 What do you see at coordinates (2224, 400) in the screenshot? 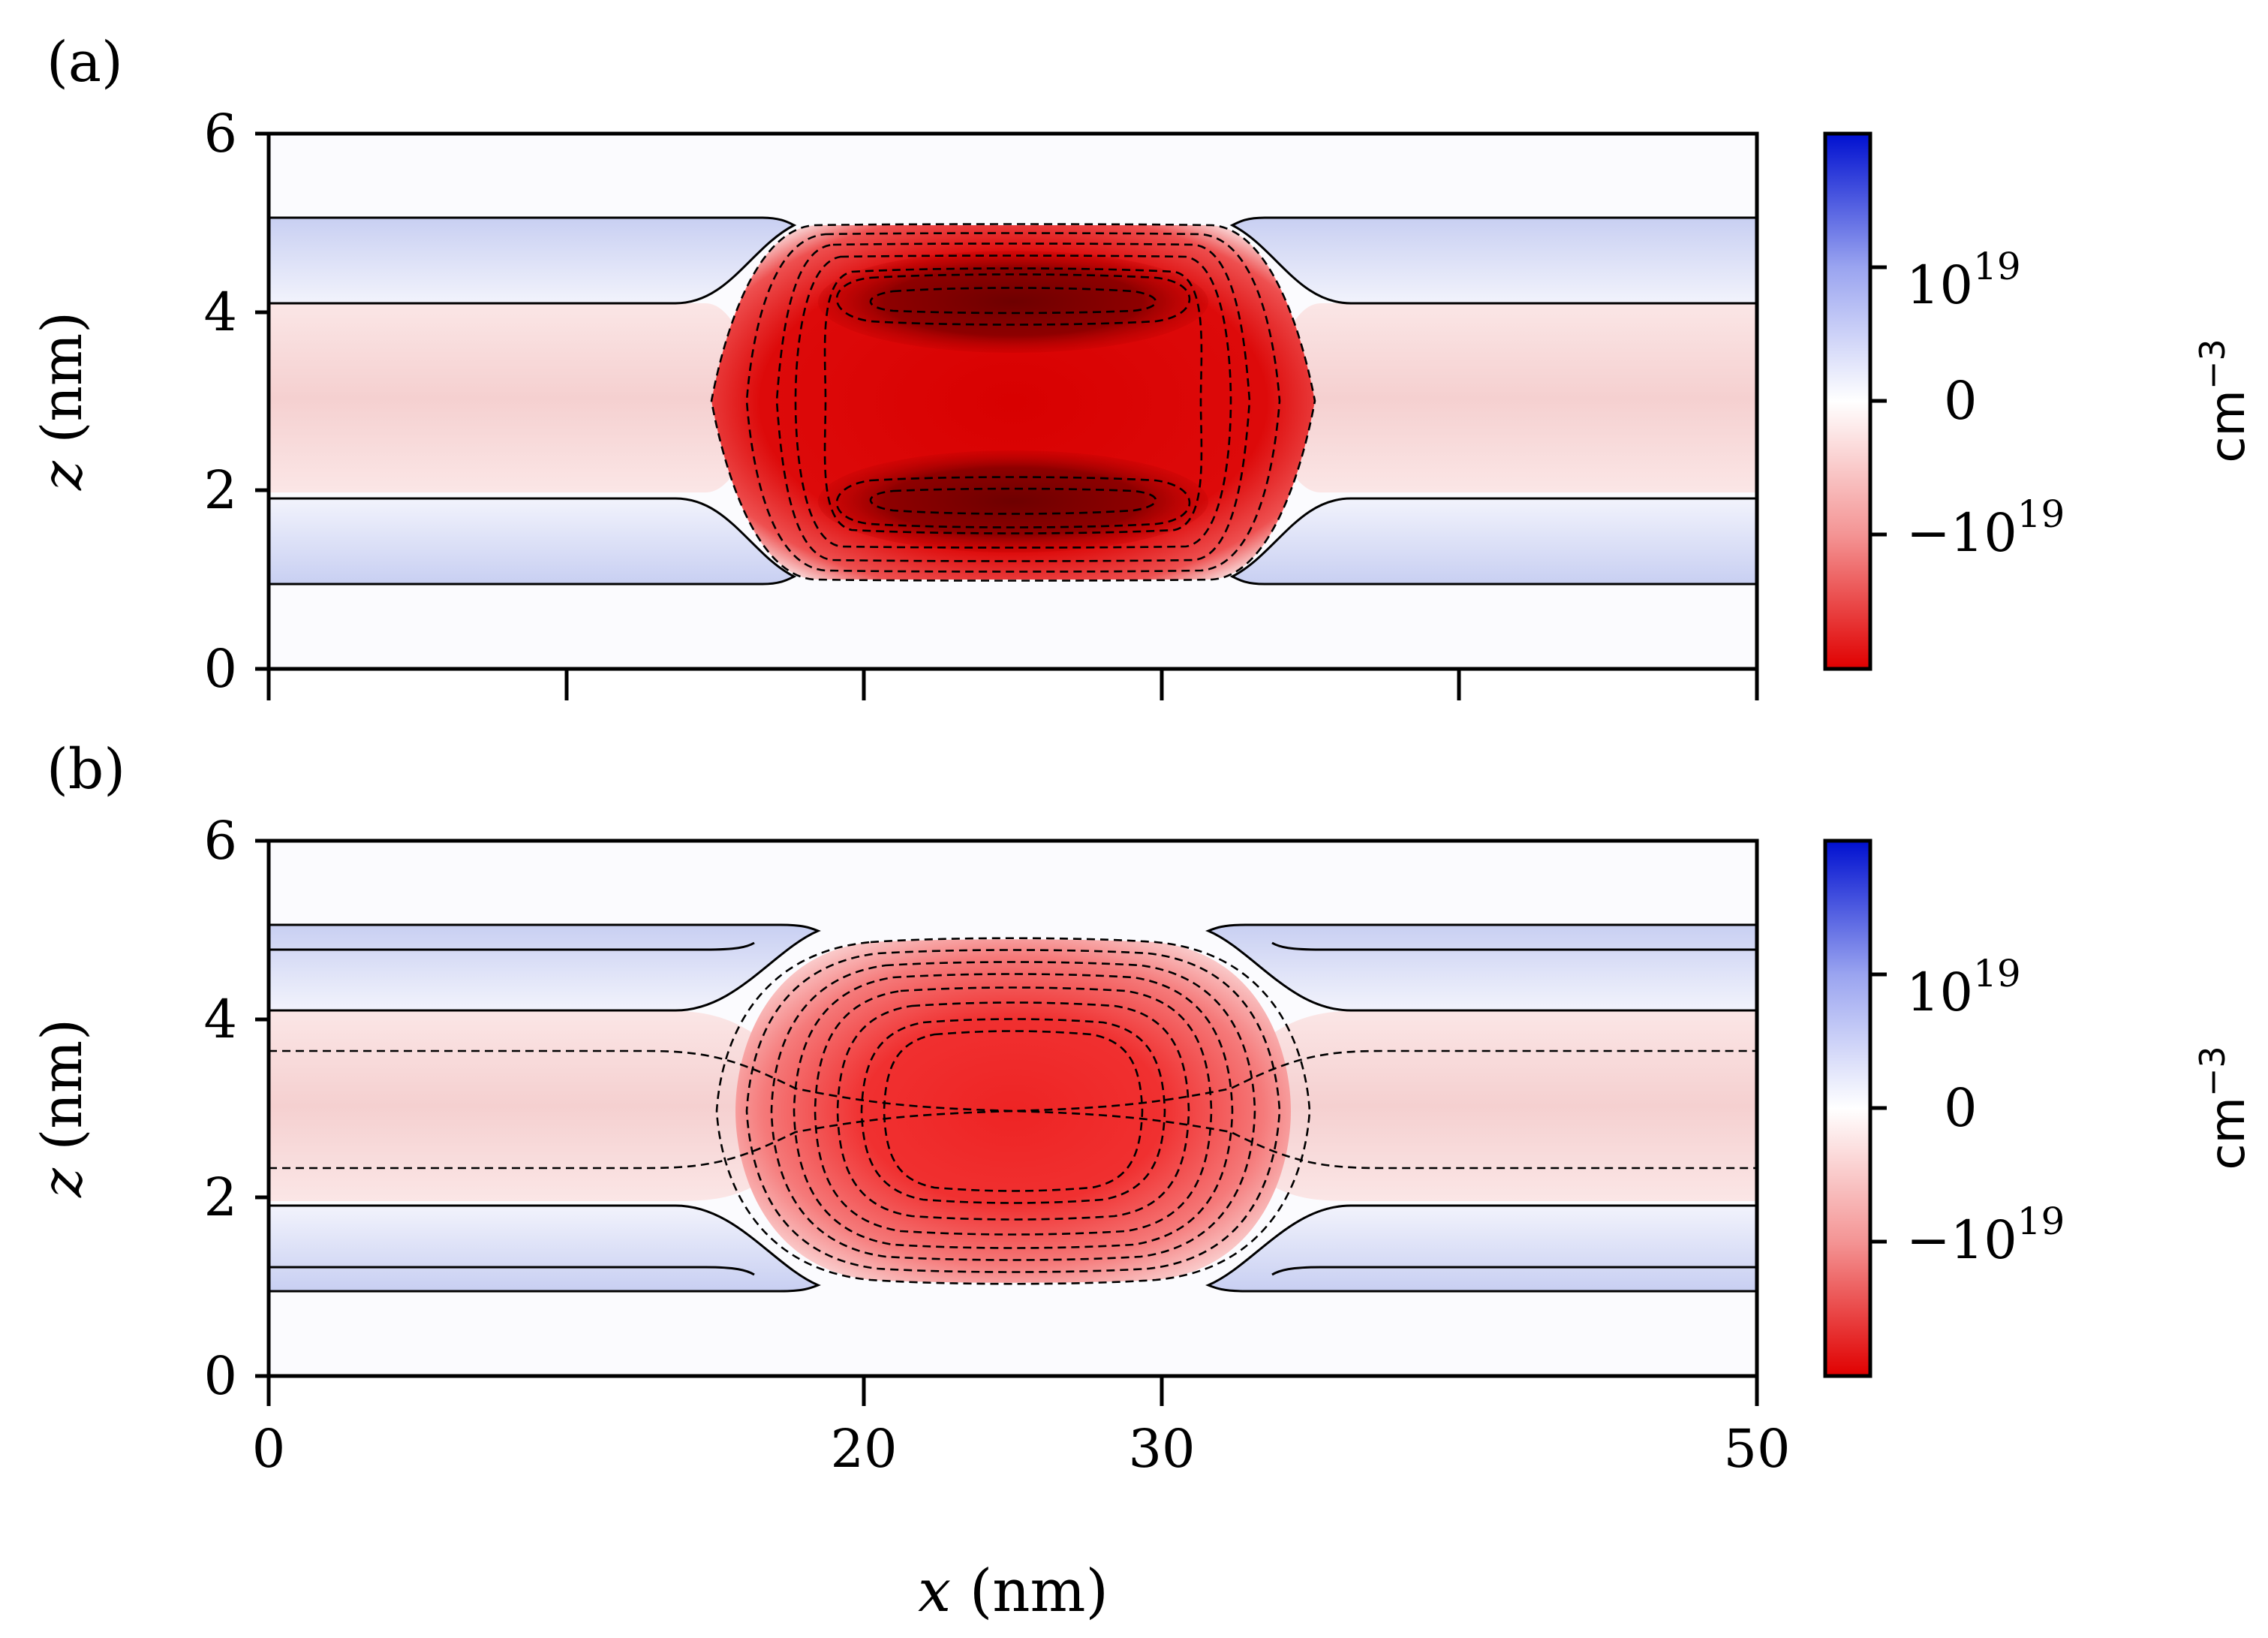
I see `cbar-a-label: cm−3` at bounding box center [2224, 400].